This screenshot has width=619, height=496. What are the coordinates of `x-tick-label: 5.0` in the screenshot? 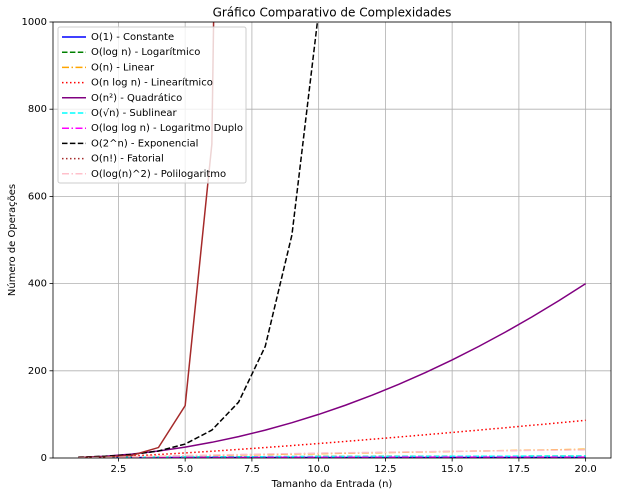 It's located at (185, 469).